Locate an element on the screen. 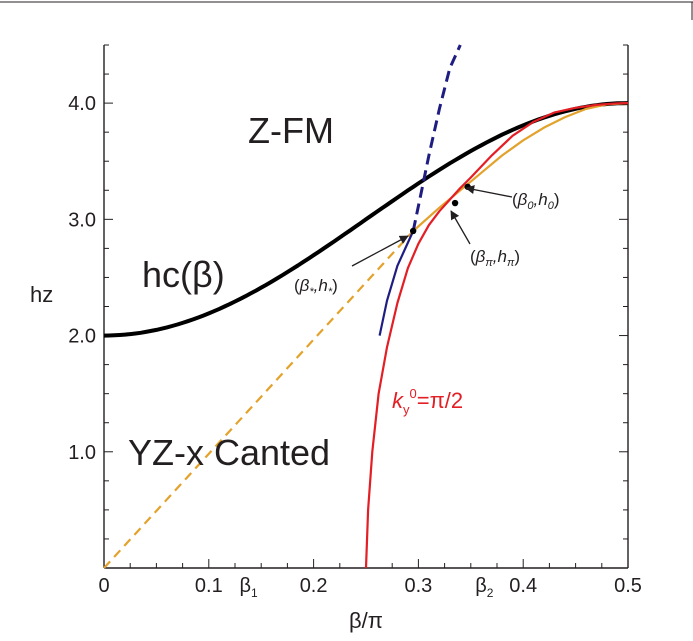 The height and width of the screenshot is (641, 693). y-tick-label: 1.0 is located at coordinates (82, 453).